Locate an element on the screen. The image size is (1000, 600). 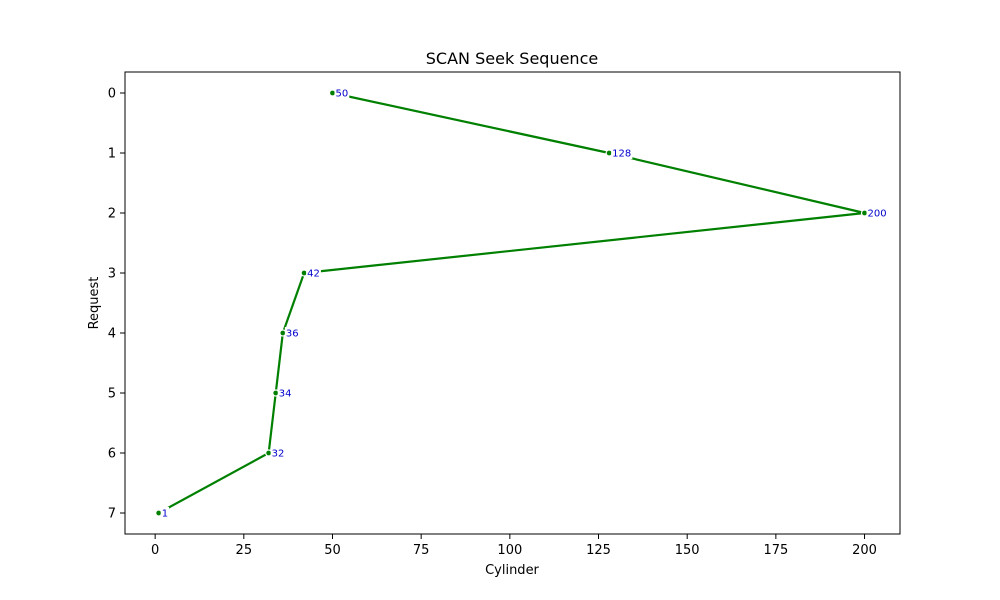
y-axis: 0 1 2 3 4 5 6 7 is located at coordinates (116, 304).